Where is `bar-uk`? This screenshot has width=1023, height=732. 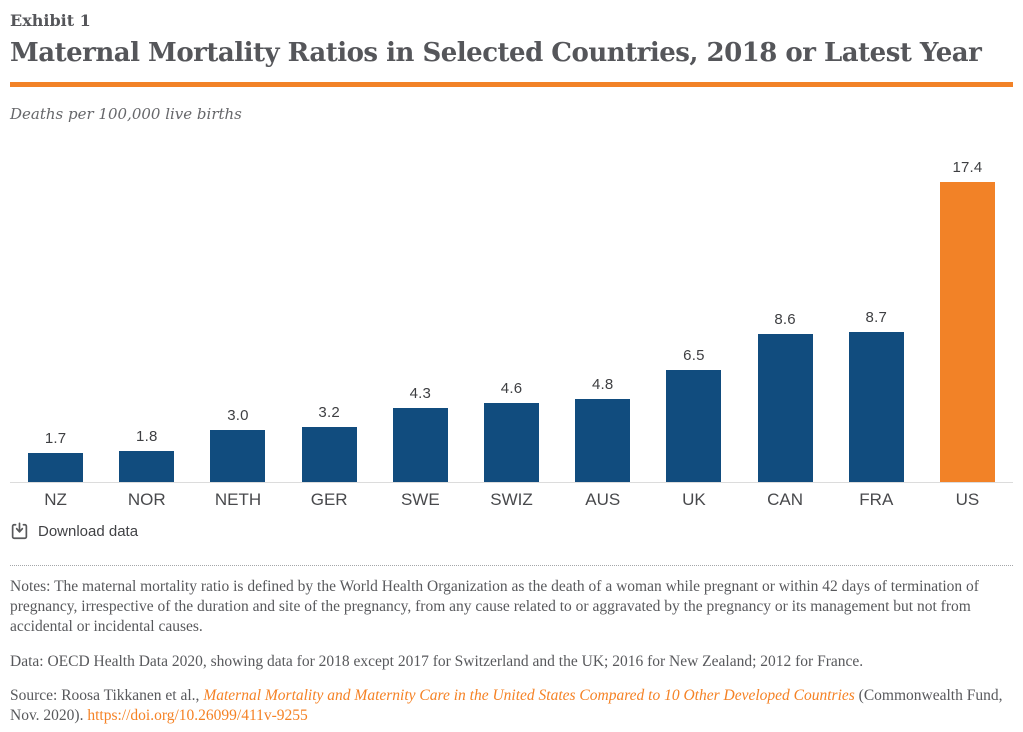 bar-uk is located at coordinates (694, 426).